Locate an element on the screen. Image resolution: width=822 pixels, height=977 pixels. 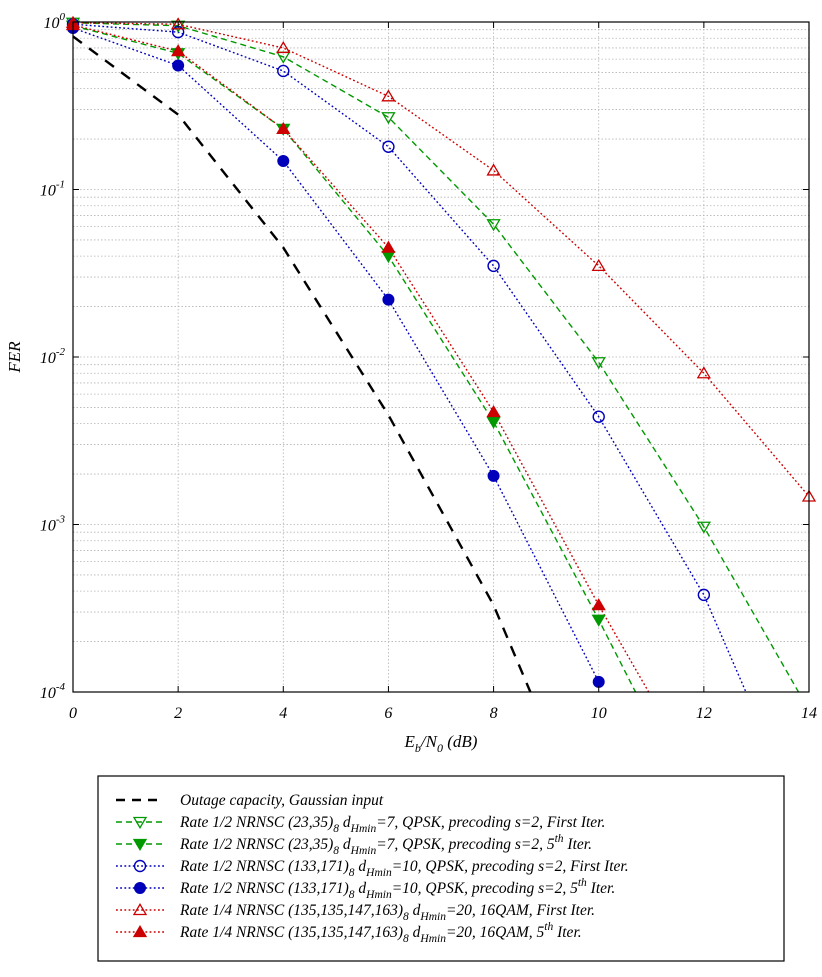
x-tick-label: 10 is located at coordinates (599, 713).